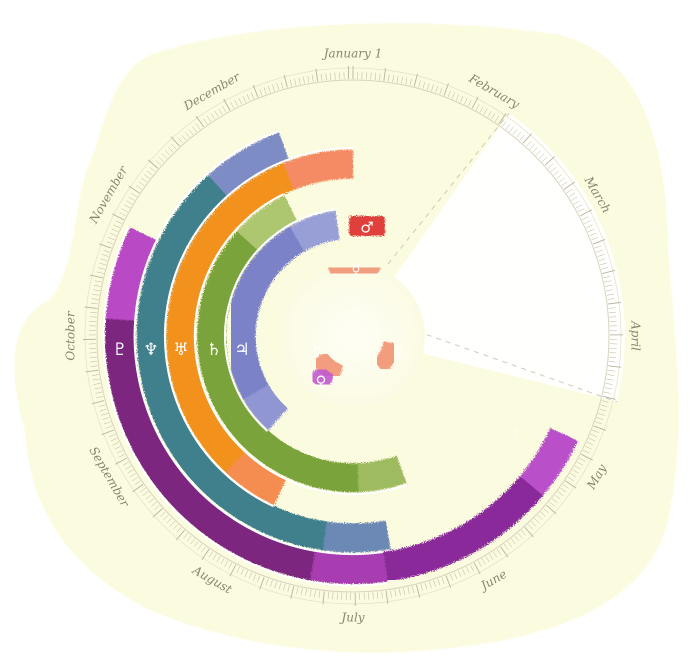 This screenshot has height=662, width=700. What do you see at coordinates (119, 350) in the screenshot?
I see `pluto-icon: ♇` at bounding box center [119, 350].